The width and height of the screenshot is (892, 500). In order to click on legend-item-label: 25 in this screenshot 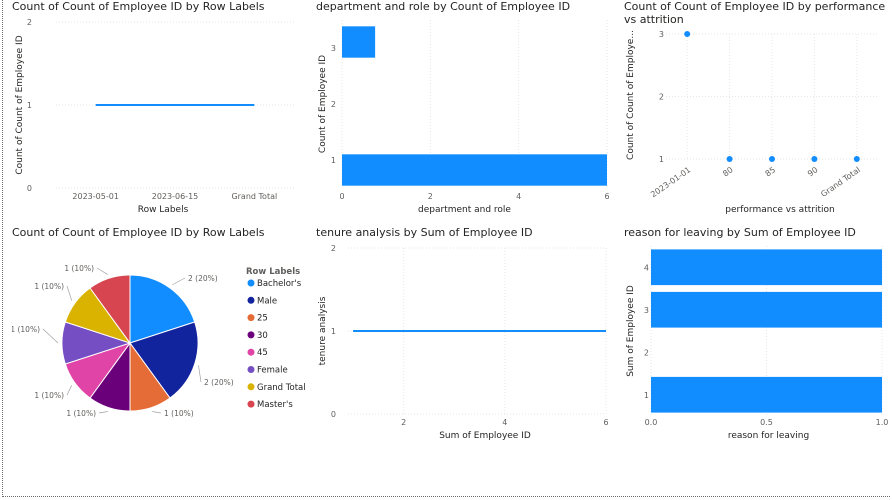, I will do `click(262, 319)`.